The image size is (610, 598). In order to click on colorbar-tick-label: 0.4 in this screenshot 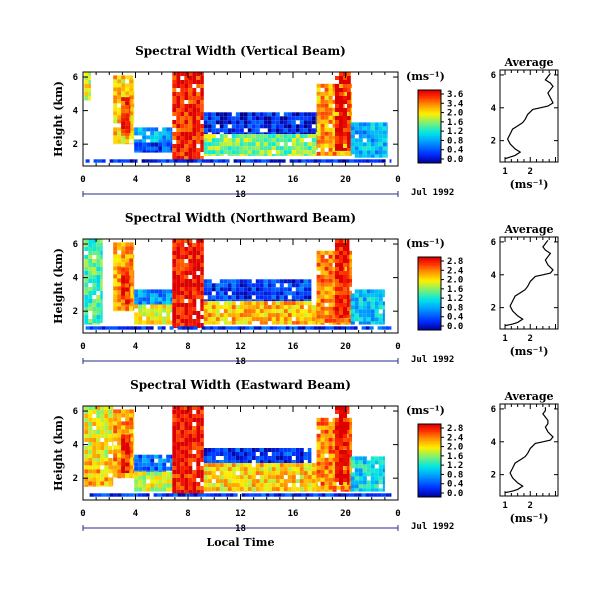, I will do `click(455, 318)`.